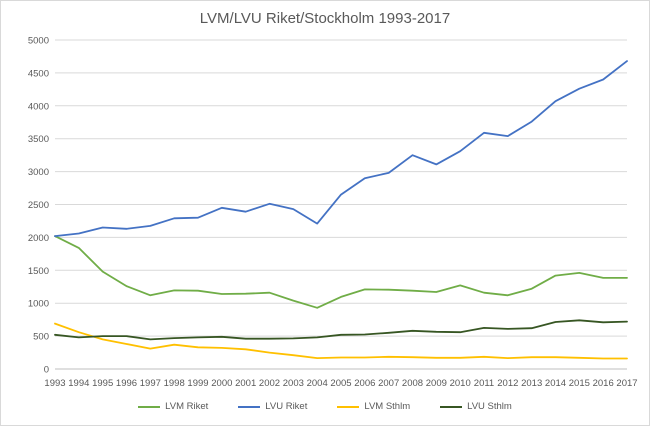  Describe the element at coordinates (555, 383) in the screenshot. I see `x-tick-label: 2014` at that location.